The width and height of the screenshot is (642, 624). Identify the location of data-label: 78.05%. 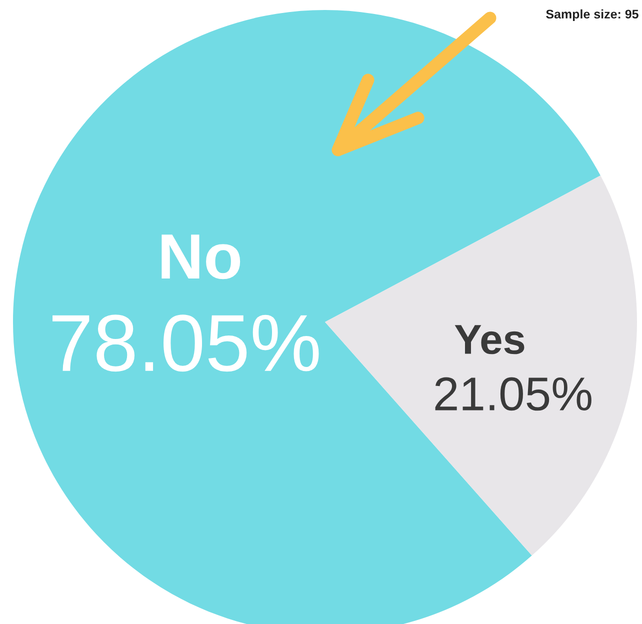
(185, 343).